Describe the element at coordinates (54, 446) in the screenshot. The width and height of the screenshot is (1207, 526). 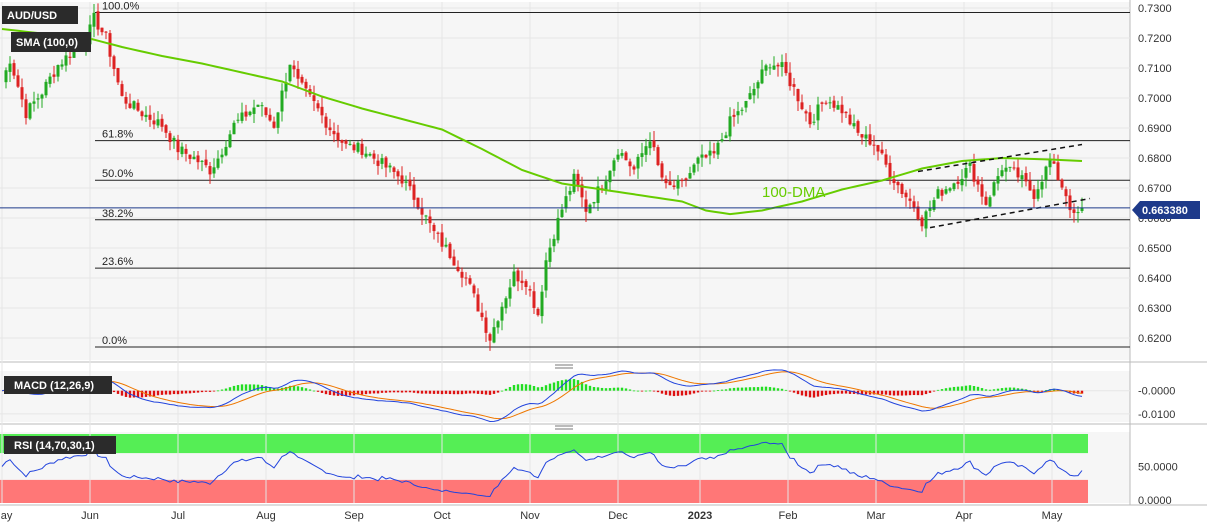
I see `rsi-label: RSI (14,70,30,1)` at that location.